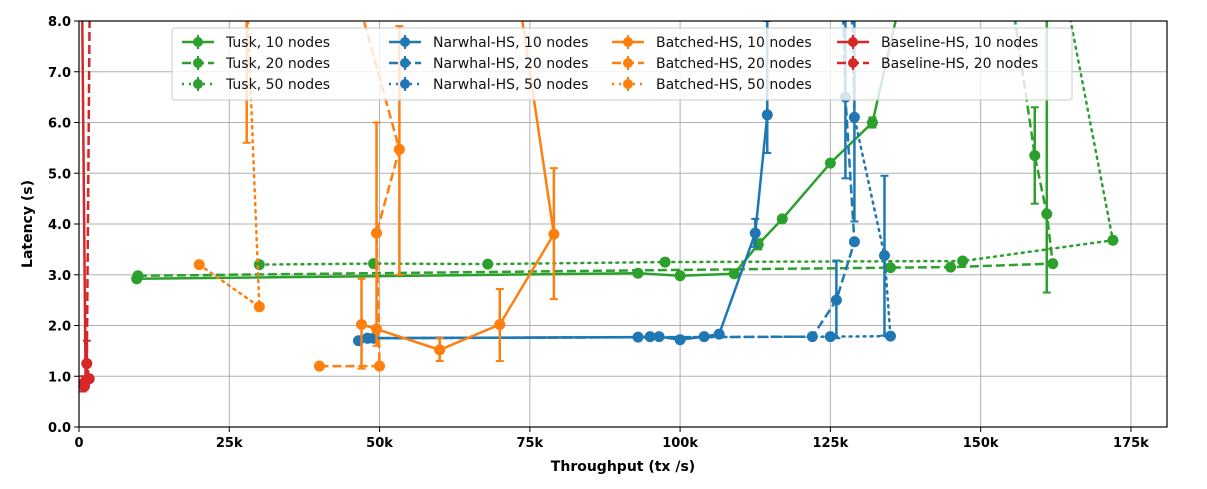 Image resolution: width=1207 pixels, height=489 pixels. Describe the element at coordinates (277, 85) in the screenshot. I see `legend-label: Tusk, 50 nodes` at that location.